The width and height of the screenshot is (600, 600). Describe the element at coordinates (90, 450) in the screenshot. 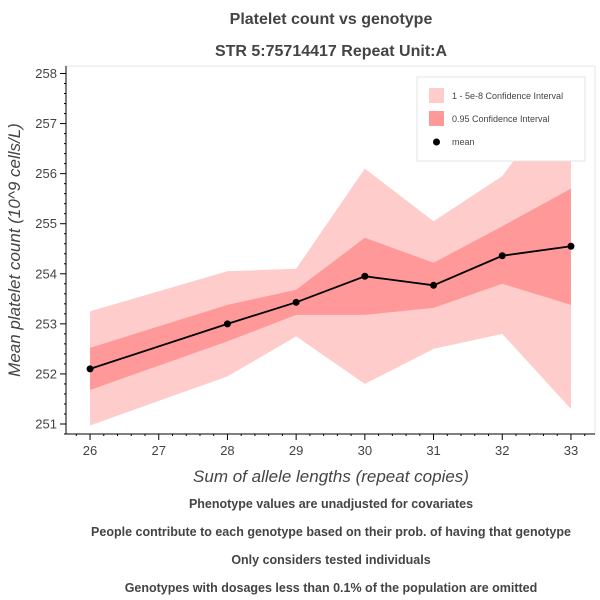

I see `x-tick-label: 26` at that location.